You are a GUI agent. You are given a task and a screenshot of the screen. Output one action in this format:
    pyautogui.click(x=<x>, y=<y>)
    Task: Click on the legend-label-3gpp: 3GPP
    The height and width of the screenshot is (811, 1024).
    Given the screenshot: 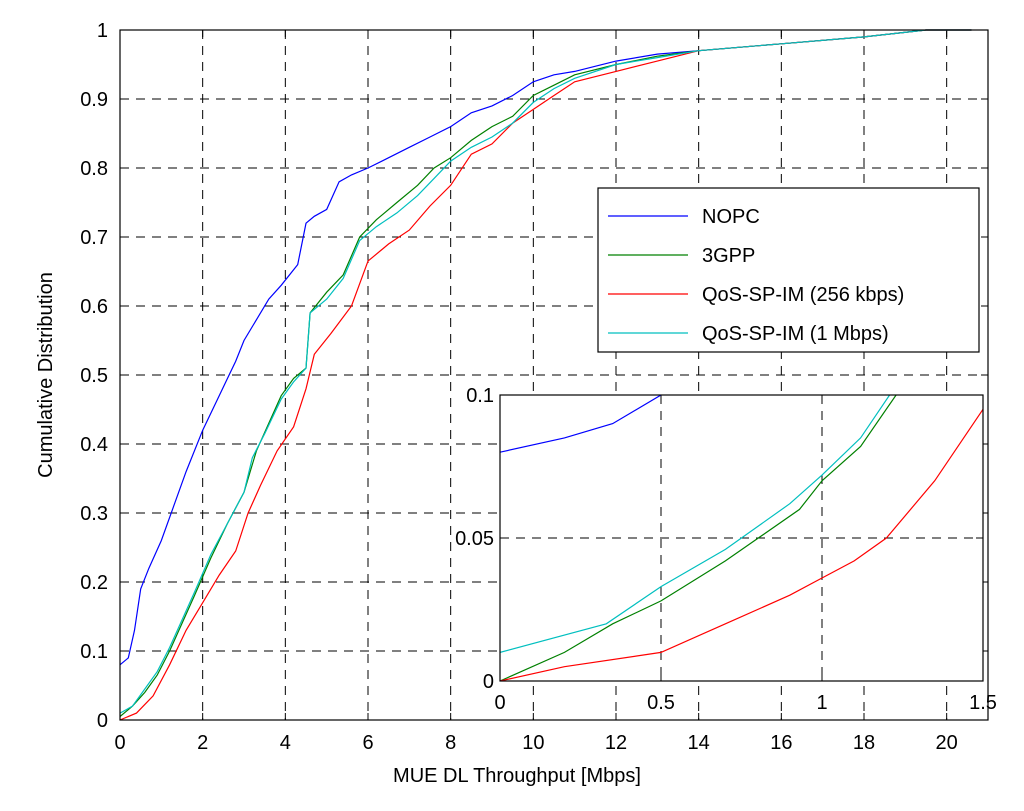 What is the action you would take?
    pyautogui.click(x=728, y=256)
    